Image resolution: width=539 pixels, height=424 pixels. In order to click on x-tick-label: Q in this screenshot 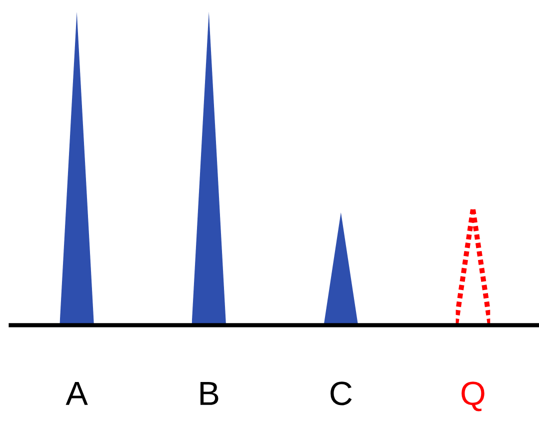, I will do `click(473, 397)`.